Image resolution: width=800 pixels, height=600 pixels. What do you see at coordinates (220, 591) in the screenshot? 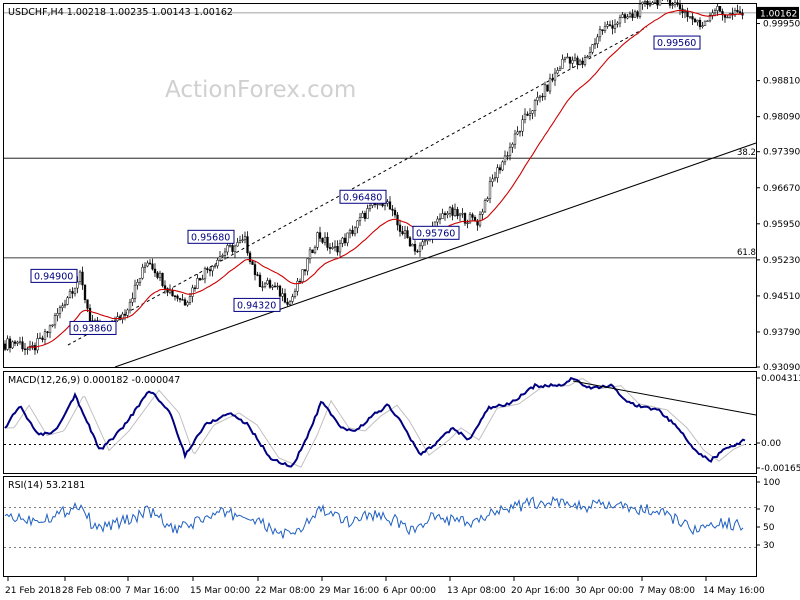
I see `time-tick-label: 15 Mar 00:00` at bounding box center [220, 591].